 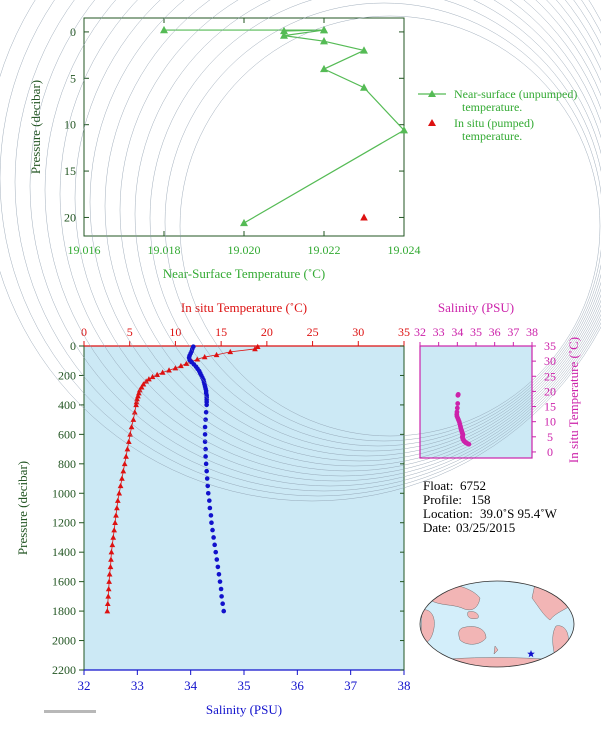 What do you see at coordinates (439, 332) in the screenshot?
I see `ts-sal-tick-label: 33` at bounding box center [439, 332].